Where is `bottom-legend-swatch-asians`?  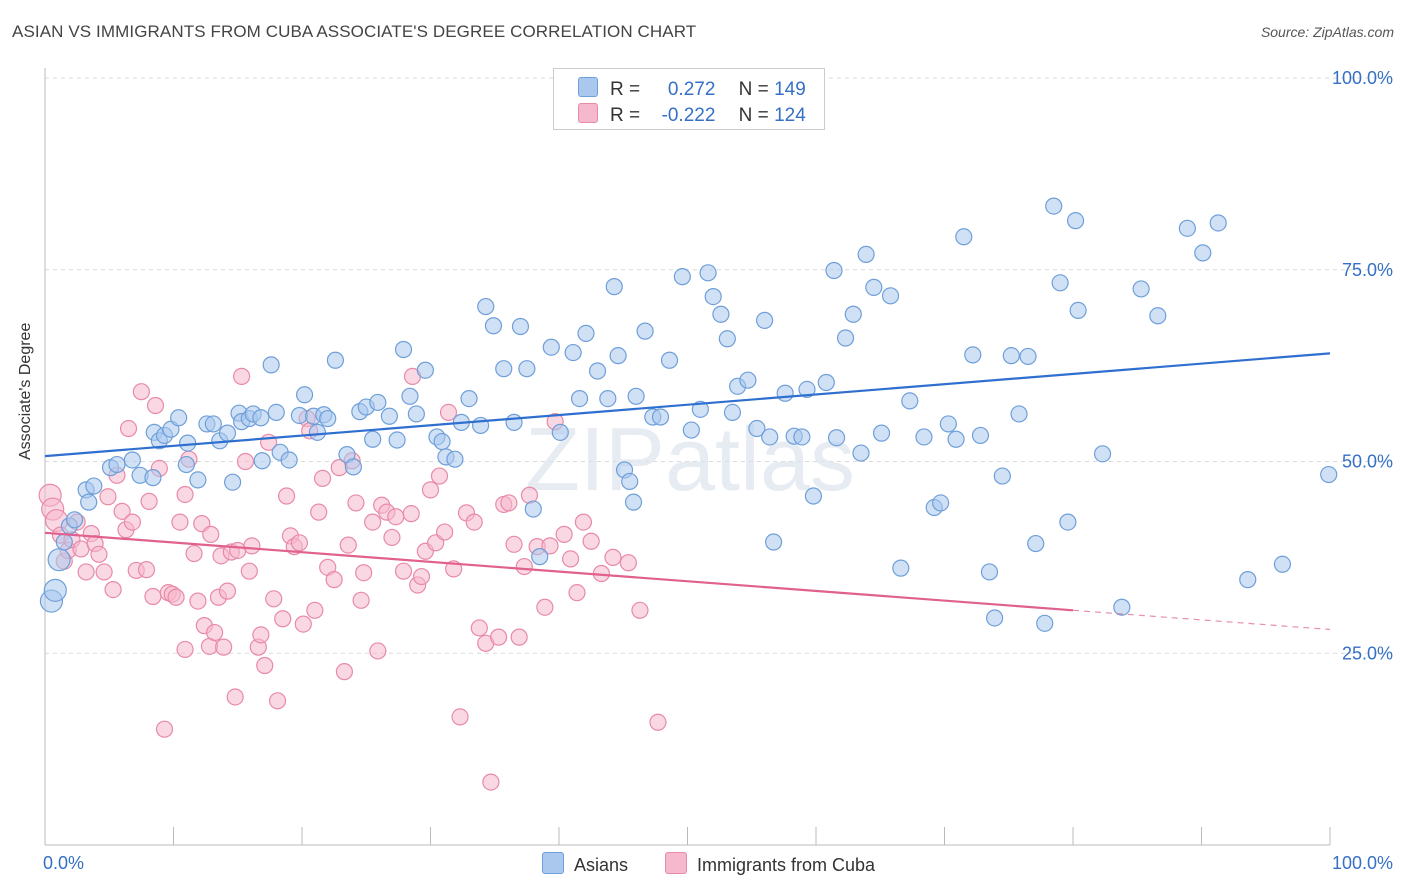 bottom-legend-swatch-asians is located at coordinates (553, 863).